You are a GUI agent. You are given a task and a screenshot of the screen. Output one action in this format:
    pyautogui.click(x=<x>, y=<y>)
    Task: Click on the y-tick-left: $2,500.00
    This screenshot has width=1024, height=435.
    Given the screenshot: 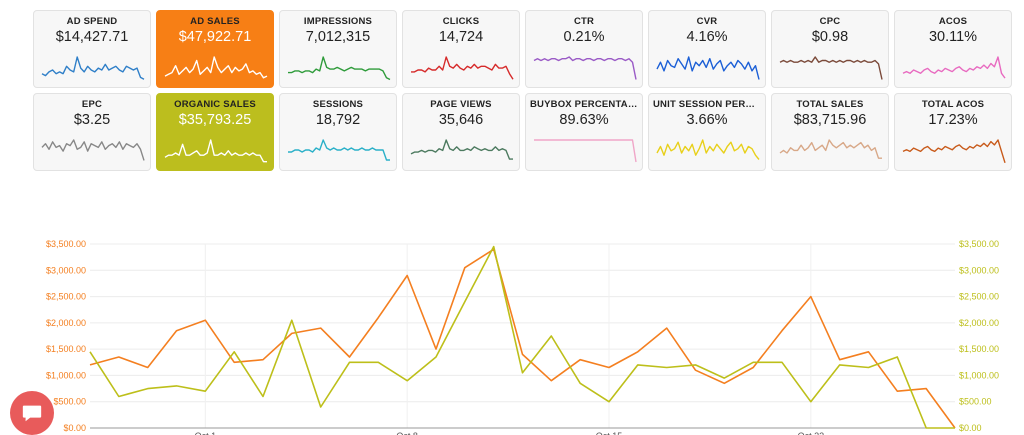 What is the action you would take?
    pyautogui.click(x=66, y=297)
    